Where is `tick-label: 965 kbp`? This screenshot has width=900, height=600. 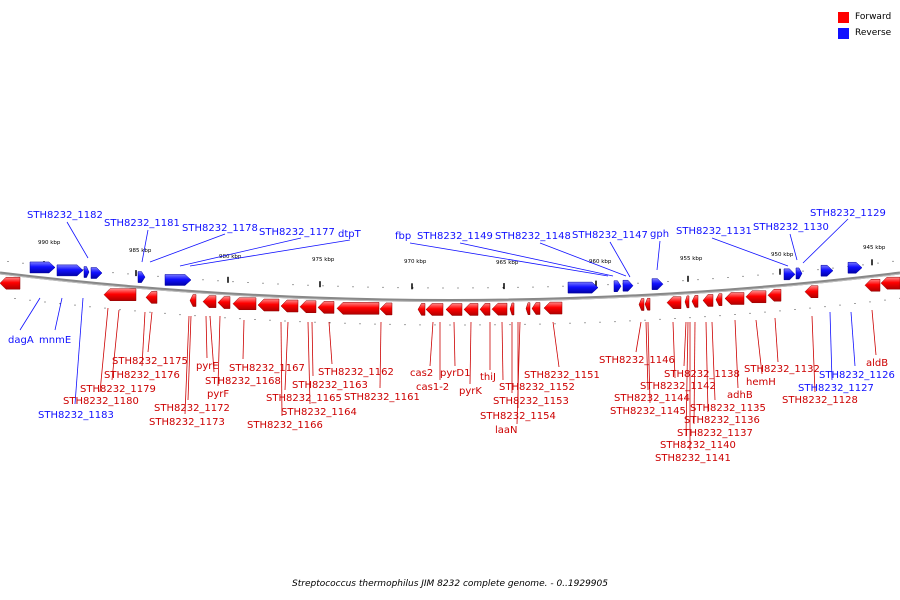
tick-label: 965 kbp is located at coordinates (507, 263).